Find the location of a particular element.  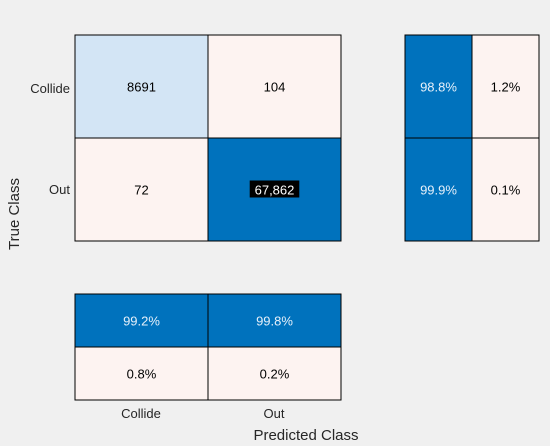

cell-out-collide-rect is located at coordinates (141, 189).